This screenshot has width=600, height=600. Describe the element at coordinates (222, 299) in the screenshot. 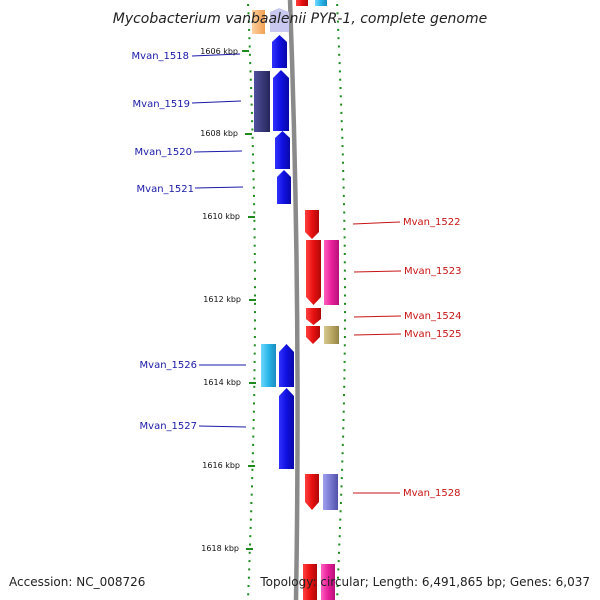

I see `scale-label-1612: 1612 kbp` at that location.